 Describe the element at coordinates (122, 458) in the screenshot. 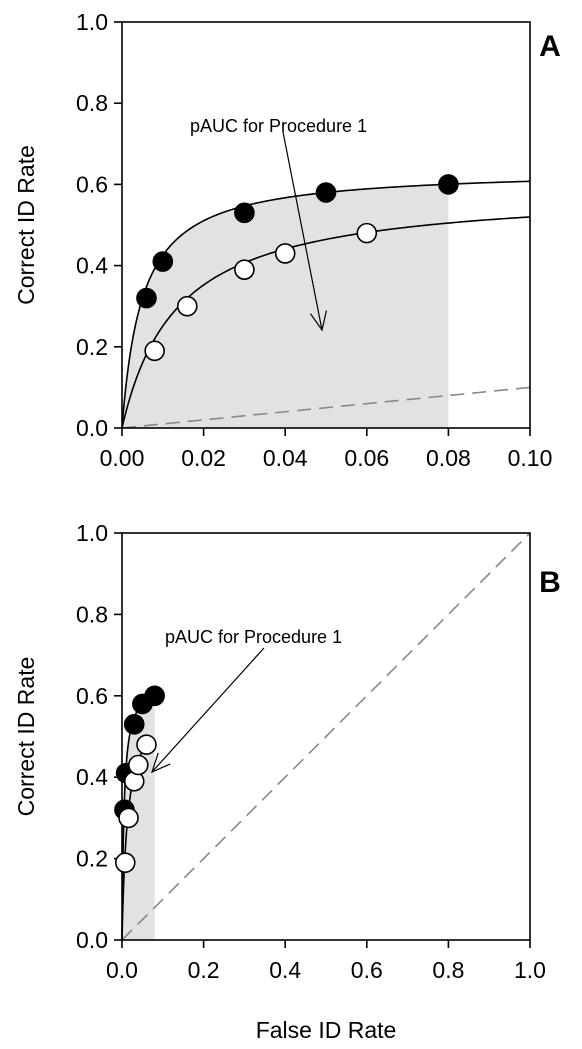

I see `x-tick-label: 0.00` at that location.